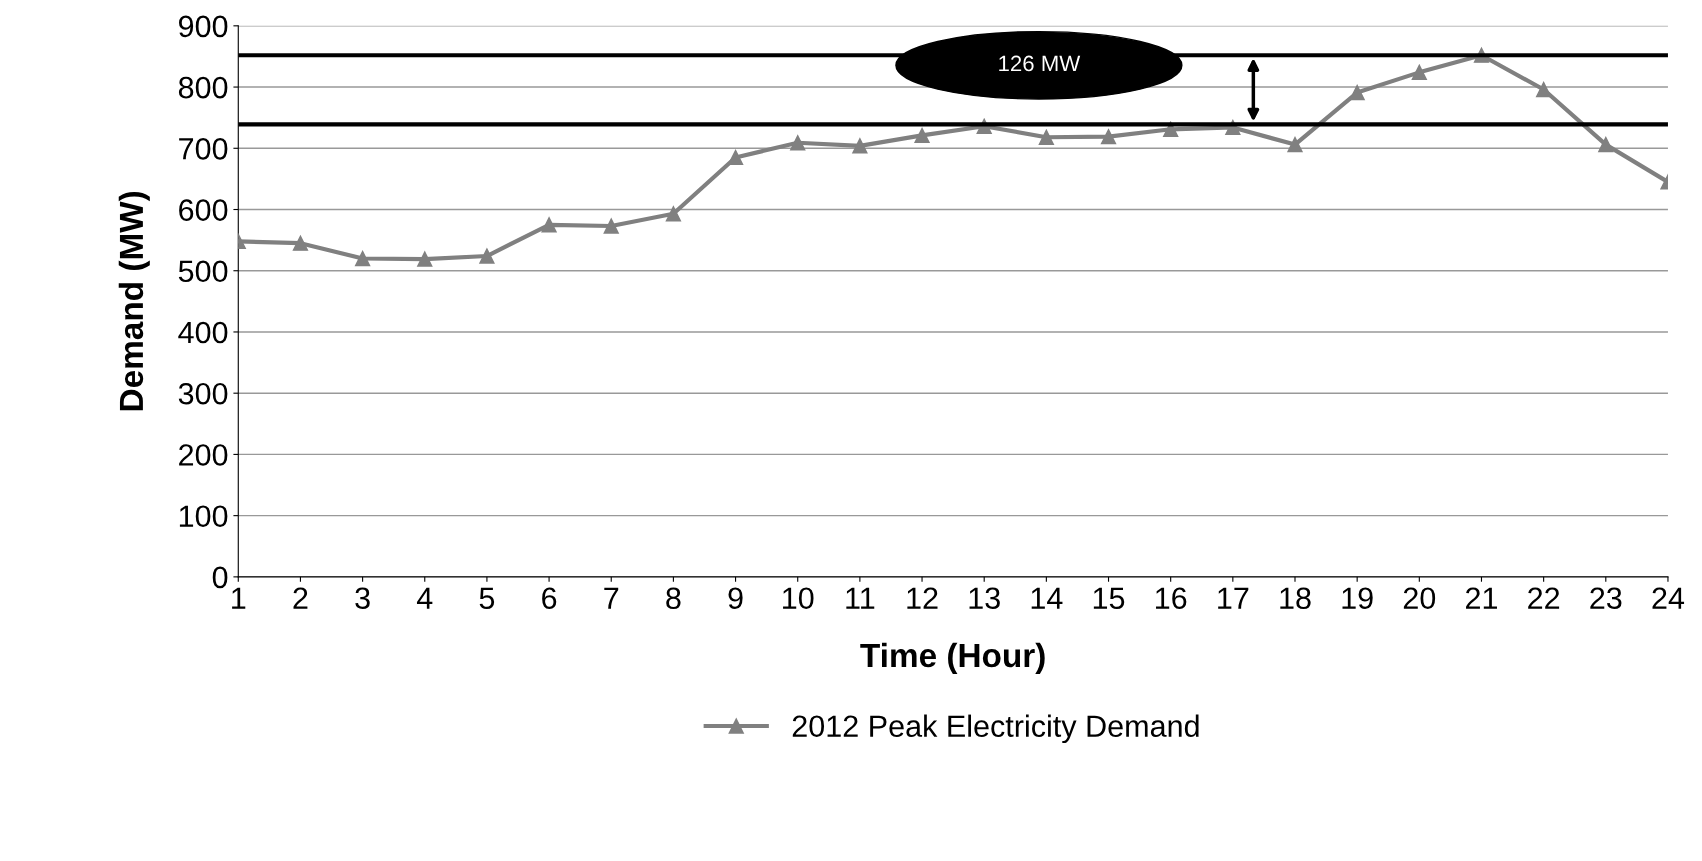 Image resolution: width=1702 pixels, height=861 pixels. What do you see at coordinates (134, 301) in the screenshot?
I see `y-axis-title: Demand (MW)` at bounding box center [134, 301].